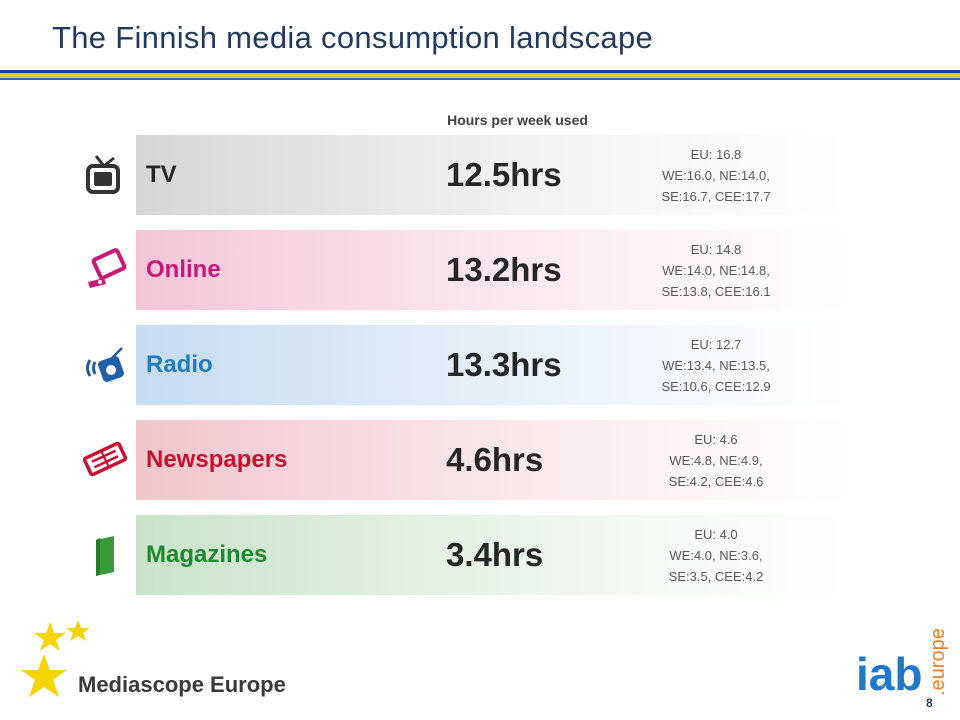 This screenshot has height=720, width=960. What do you see at coordinates (103, 174) in the screenshot?
I see `tv-icon` at bounding box center [103, 174].